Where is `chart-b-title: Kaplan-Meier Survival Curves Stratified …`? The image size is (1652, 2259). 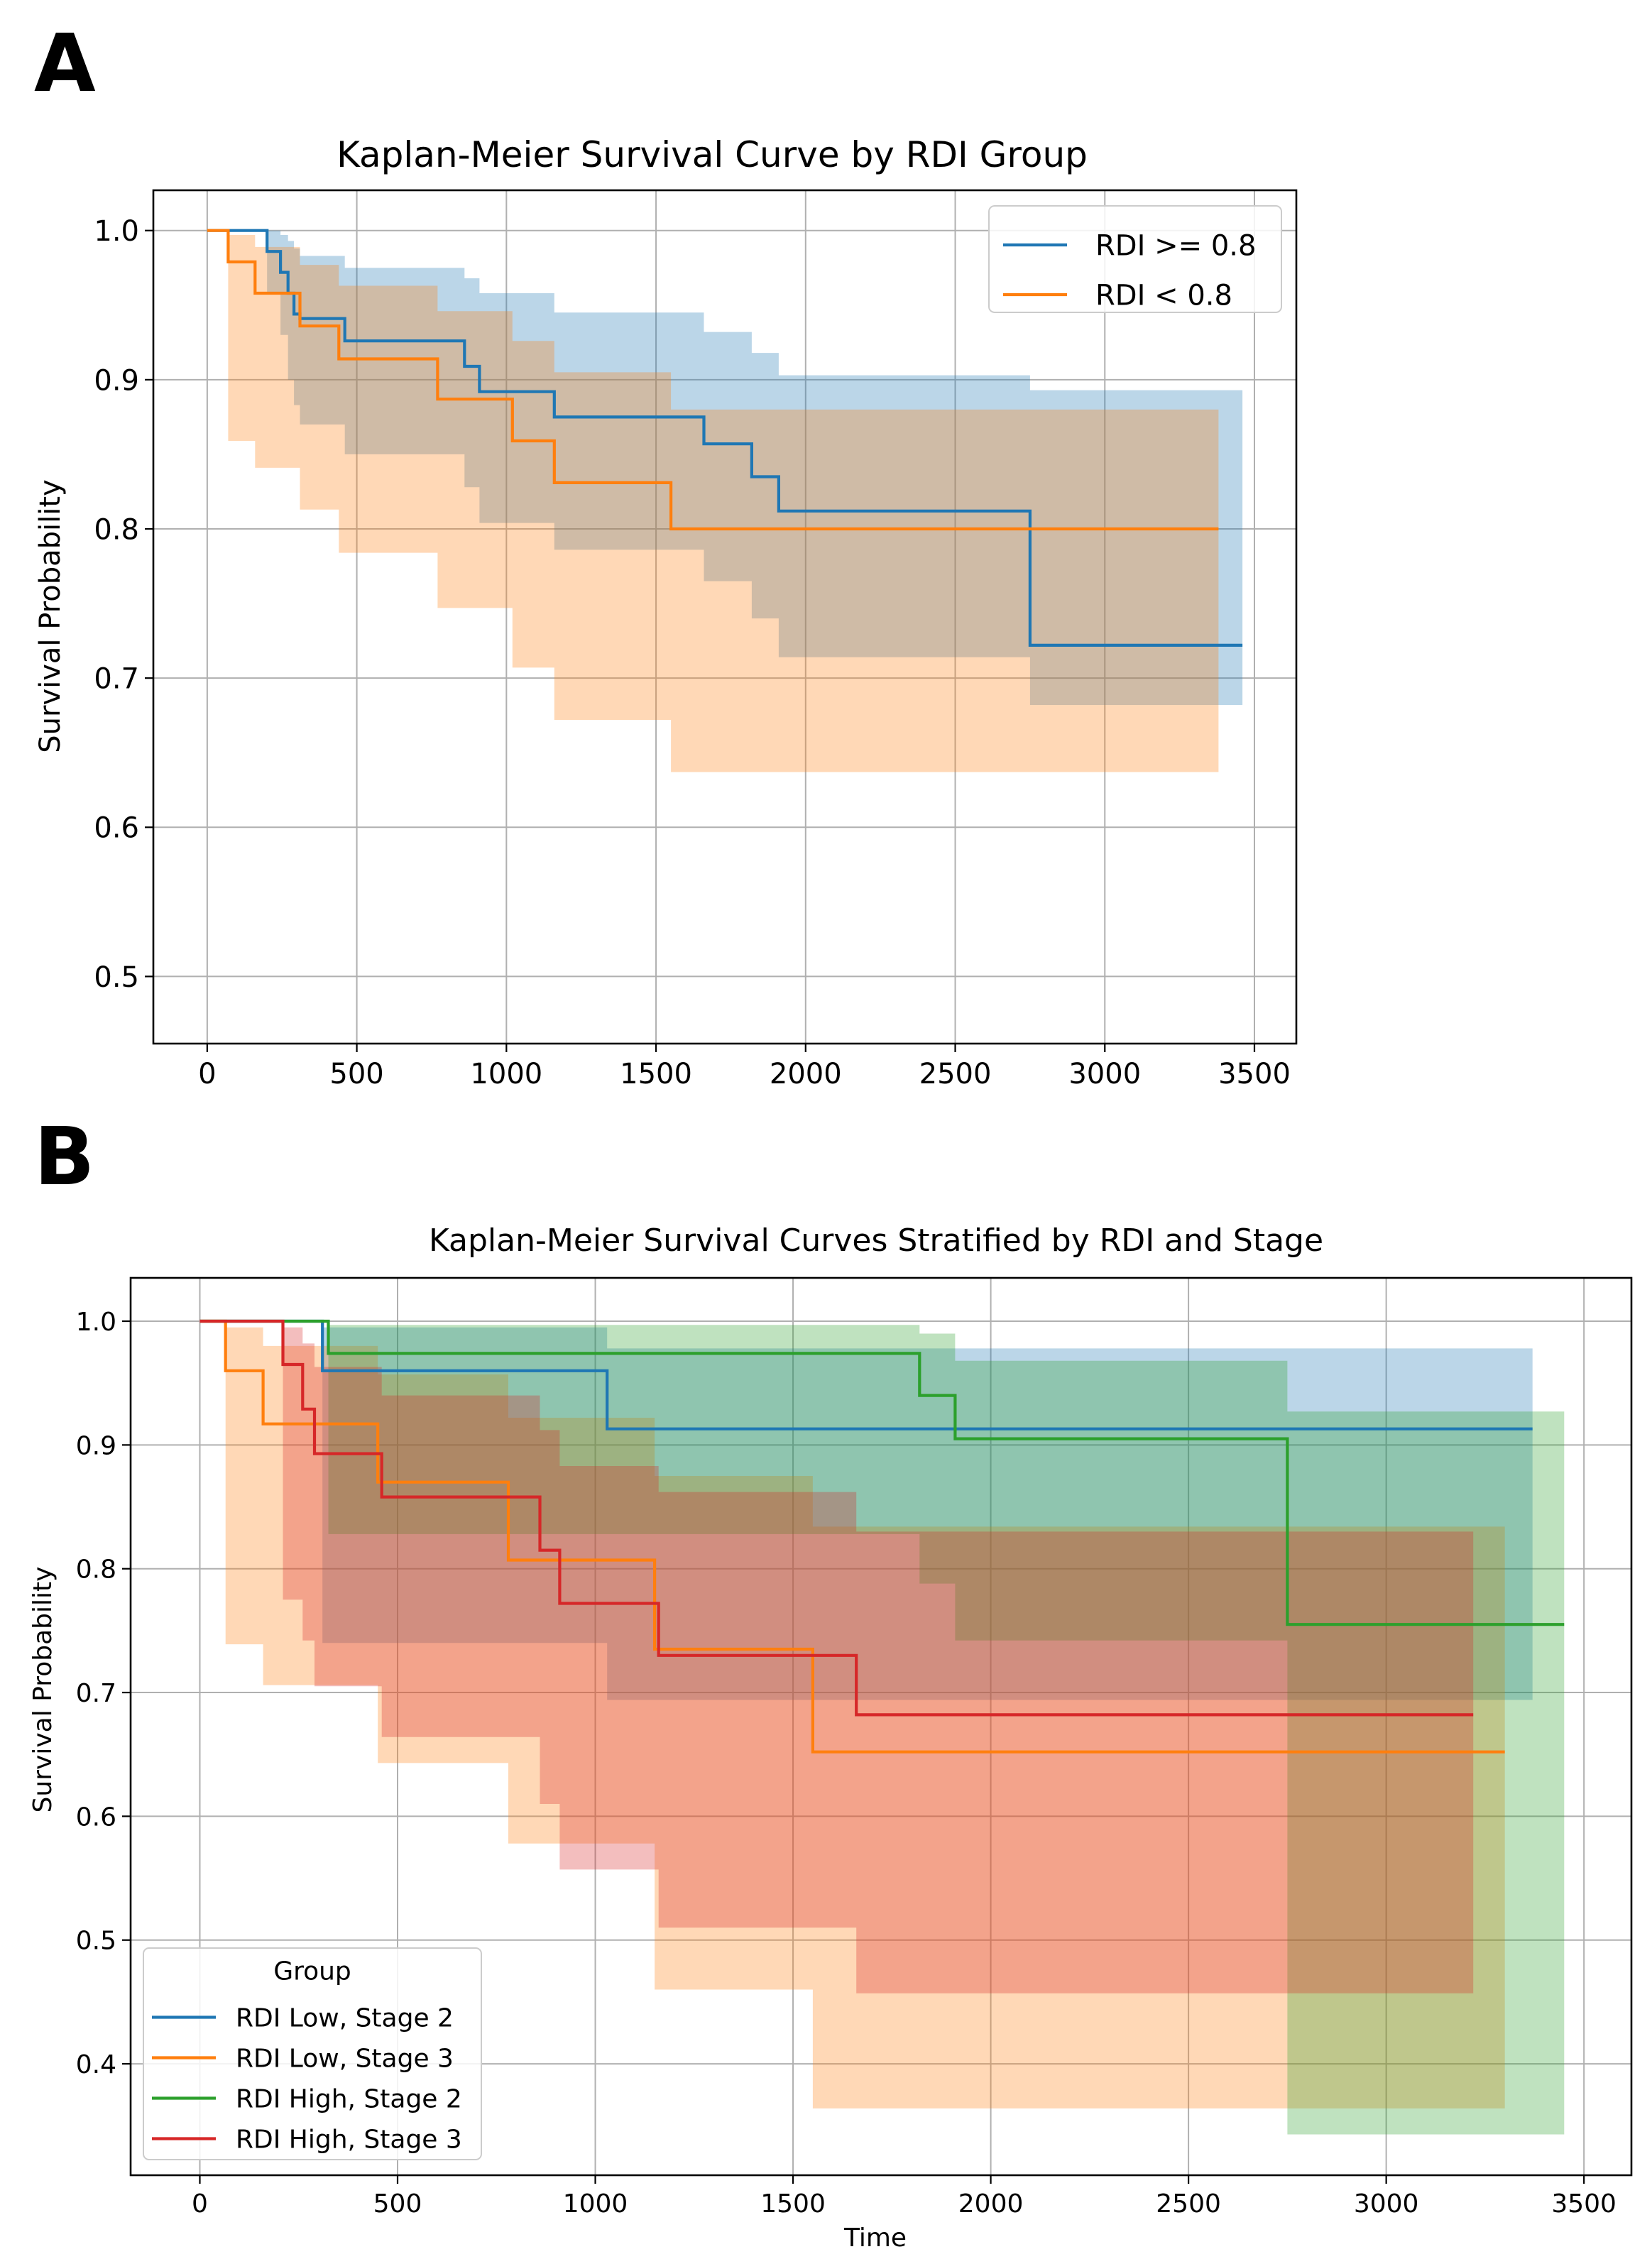 chart-b-title: Kaplan-Meier Survival Curves Stratified … is located at coordinates (876, 1241).